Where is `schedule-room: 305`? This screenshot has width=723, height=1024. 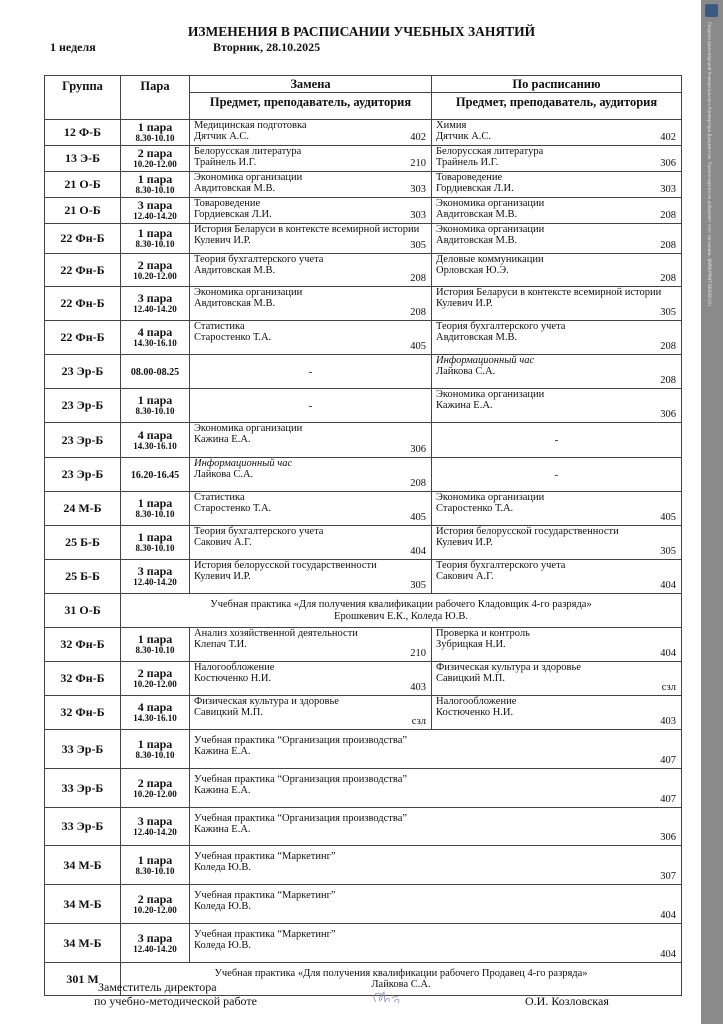 schedule-room: 305 is located at coordinates (668, 312).